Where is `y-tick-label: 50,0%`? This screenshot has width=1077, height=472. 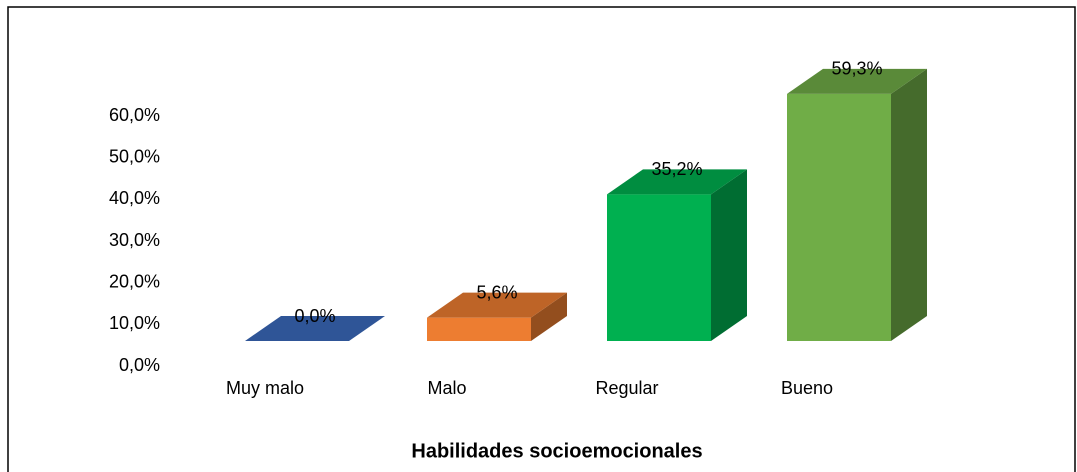 y-tick-label: 50,0% is located at coordinates (134, 156).